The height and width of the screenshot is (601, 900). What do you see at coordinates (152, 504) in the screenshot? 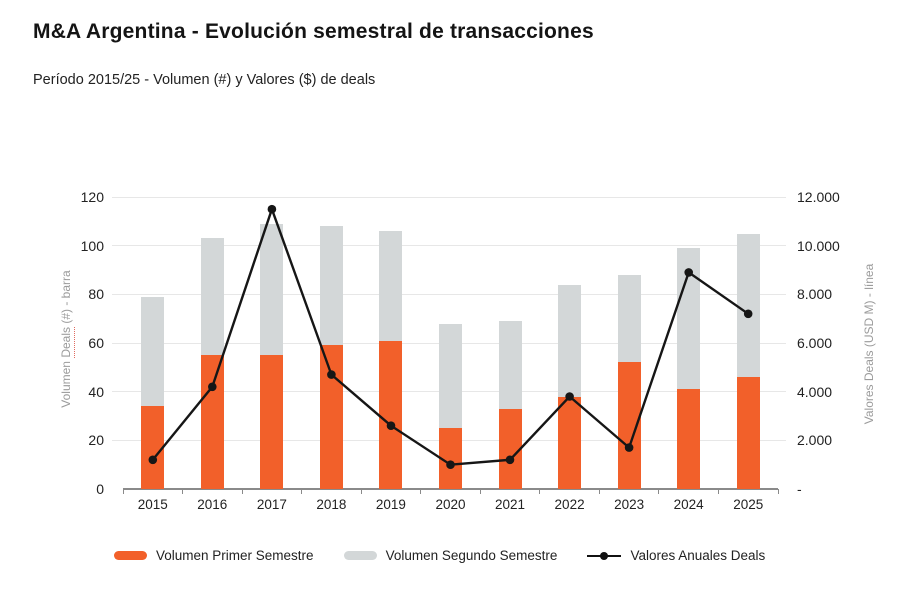
I see `x-axis-label: 2015` at bounding box center [152, 504].